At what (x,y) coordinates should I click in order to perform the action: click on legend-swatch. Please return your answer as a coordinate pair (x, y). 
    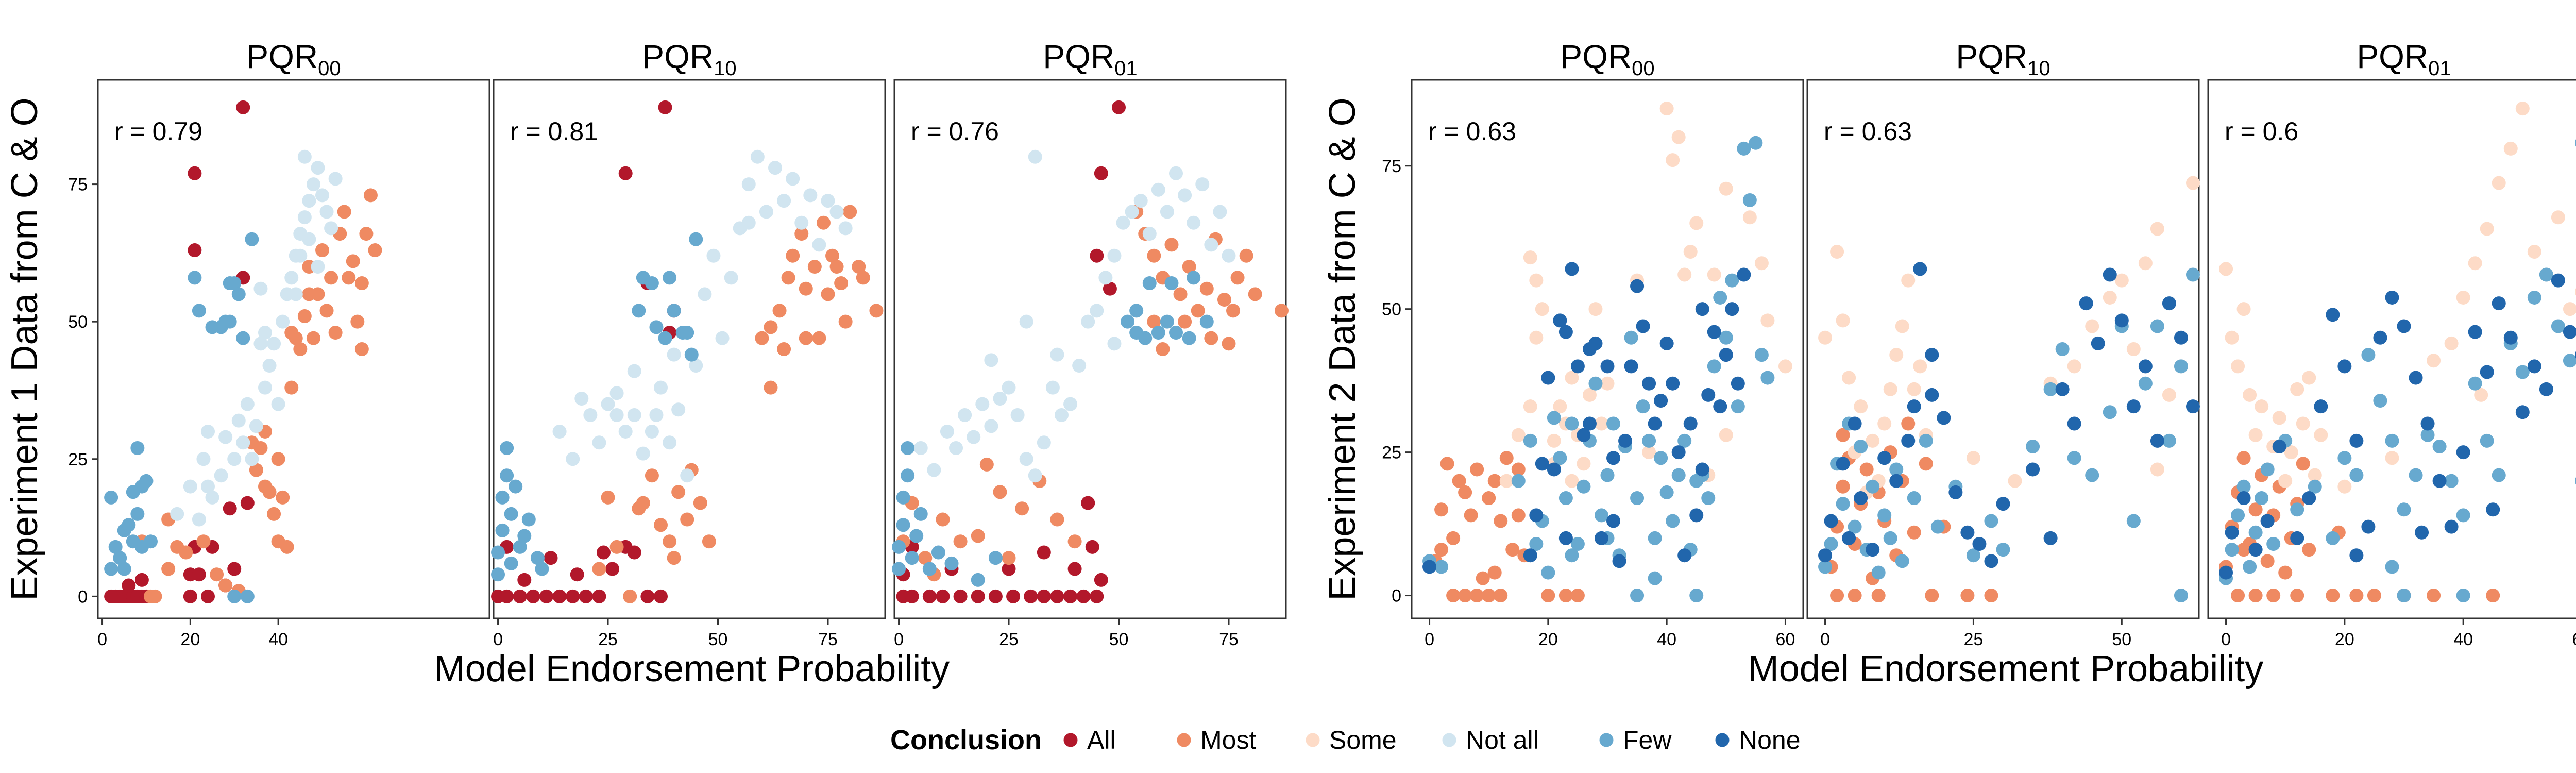
    Looking at the image, I should click on (1449, 740).